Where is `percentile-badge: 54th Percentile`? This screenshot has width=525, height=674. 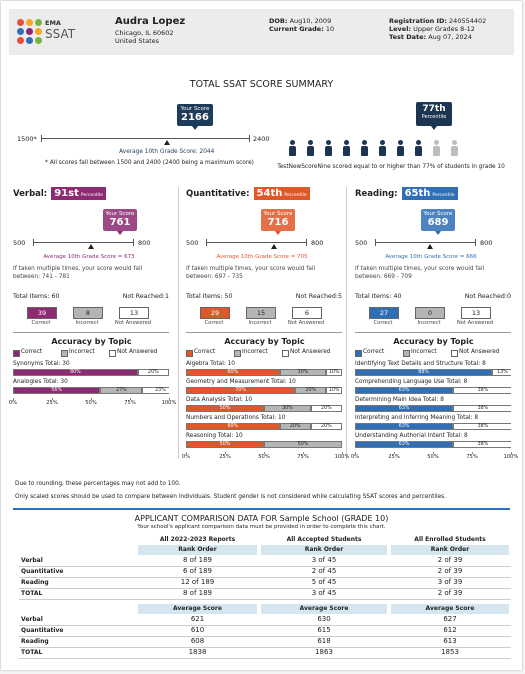 percentile-badge: 54th Percentile is located at coordinates (281, 193).